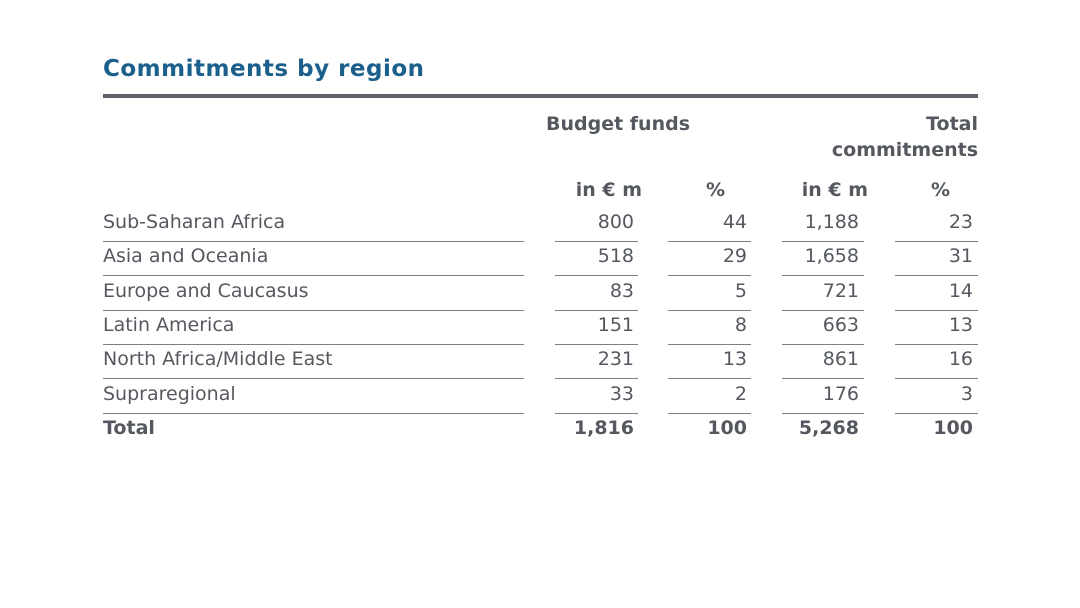 This screenshot has height=608, width=1080. I want to click on total-percent-cell: 14, so click(960, 290).